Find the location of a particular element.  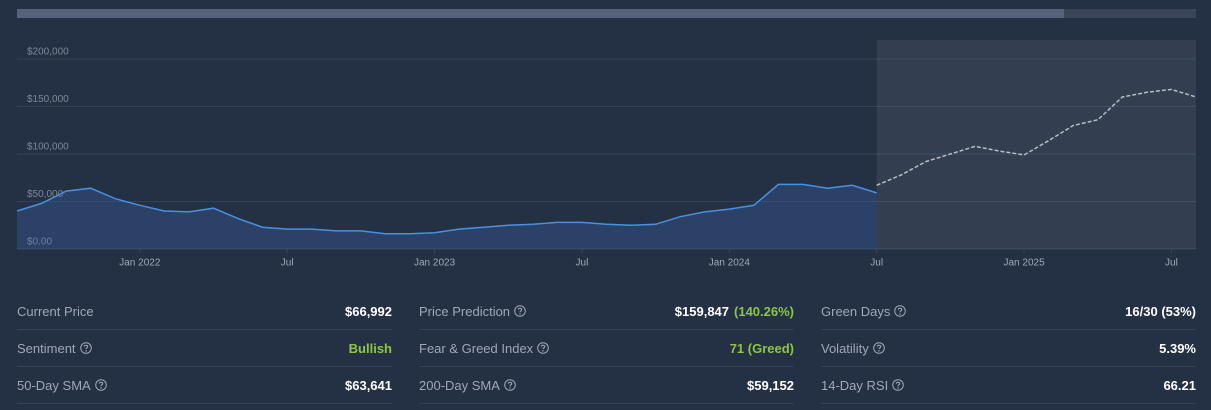

stat-change: (140.26%) is located at coordinates (764, 311).